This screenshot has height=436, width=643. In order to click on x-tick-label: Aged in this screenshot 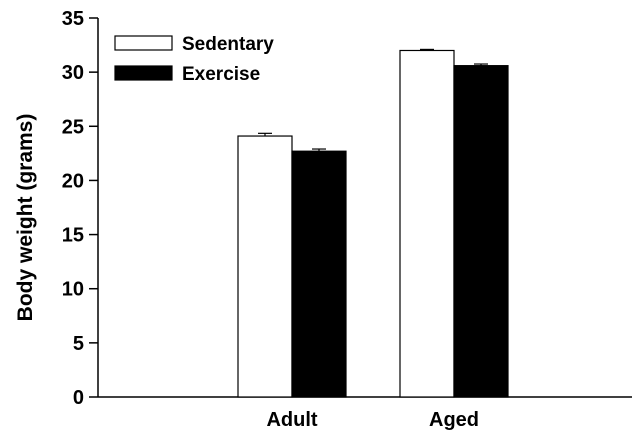, I will do `click(454, 420)`.